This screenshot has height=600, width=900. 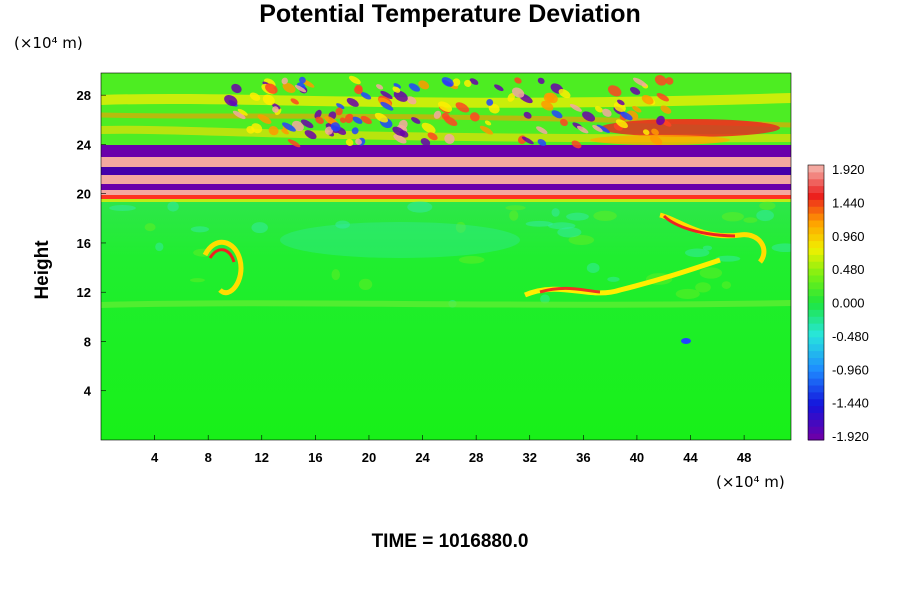 What do you see at coordinates (850, 403) in the screenshot?
I see `colorbar-label: -1.440` at bounding box center [850, 403].